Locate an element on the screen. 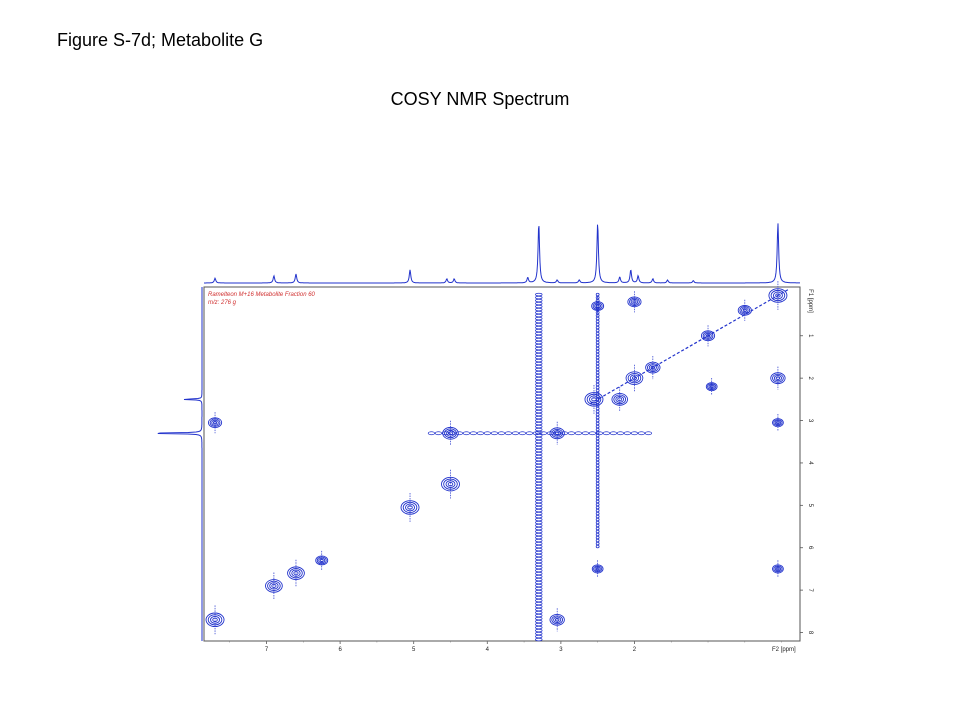 The height and width of the screenshot is (720, 960). mass-annotation: m/z: 276 g is located at coordinates (222, 303).